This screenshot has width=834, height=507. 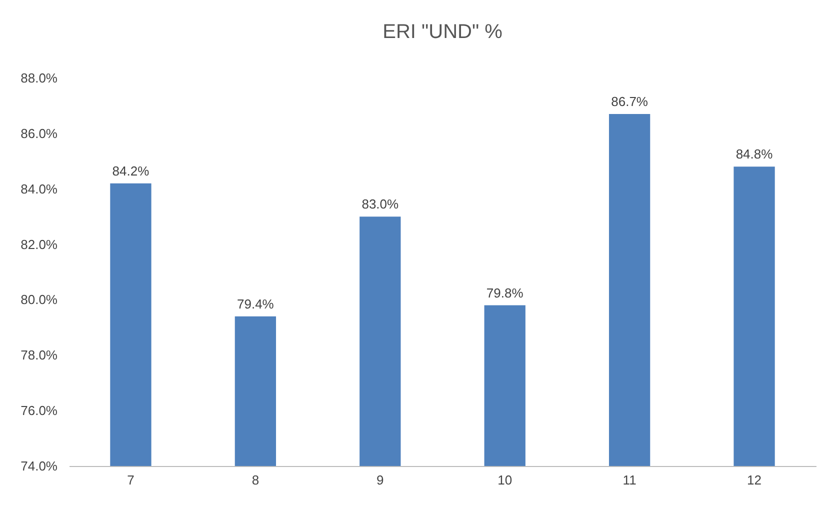 I want to click on data-label: 86.7%, so click(x=629, y=102).